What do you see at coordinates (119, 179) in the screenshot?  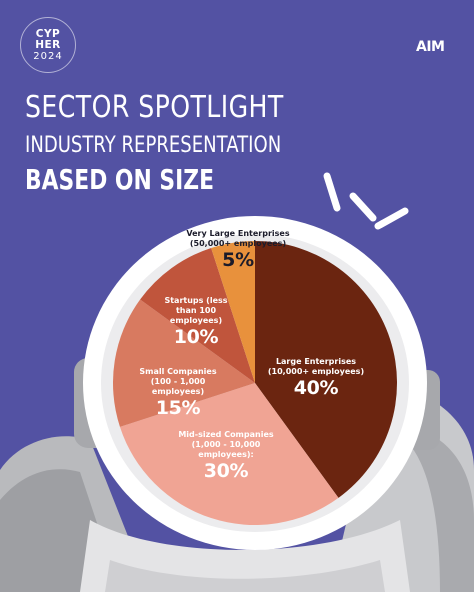 I see `headline-emphasis: BASED ON SIZE` at bounding box center [119, 179].